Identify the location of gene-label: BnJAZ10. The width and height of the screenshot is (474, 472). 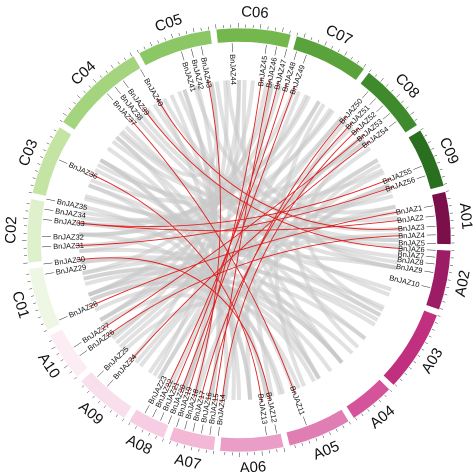
(404, 281).